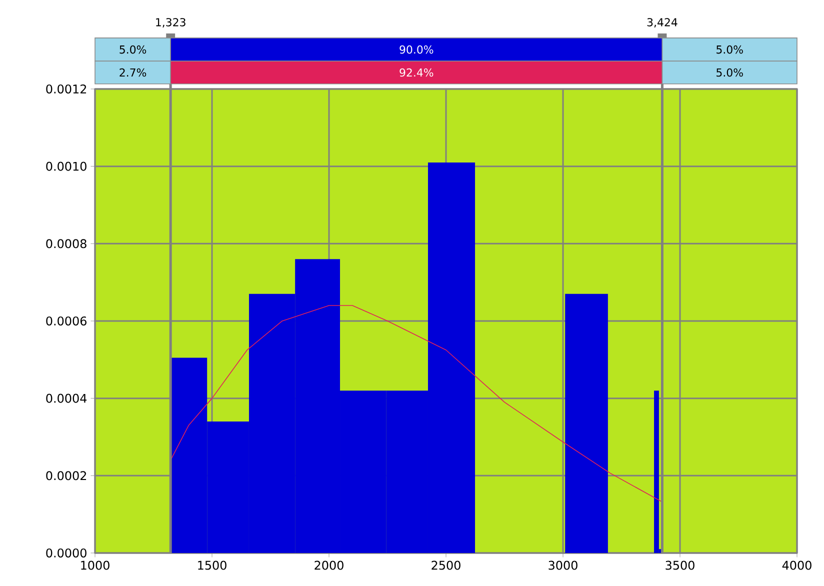 The width and height of the screenshot is (824, 586). Describe the element at coordinates (680, 565) in the screenshot. I see `x-tick-label: 3500` at that location.